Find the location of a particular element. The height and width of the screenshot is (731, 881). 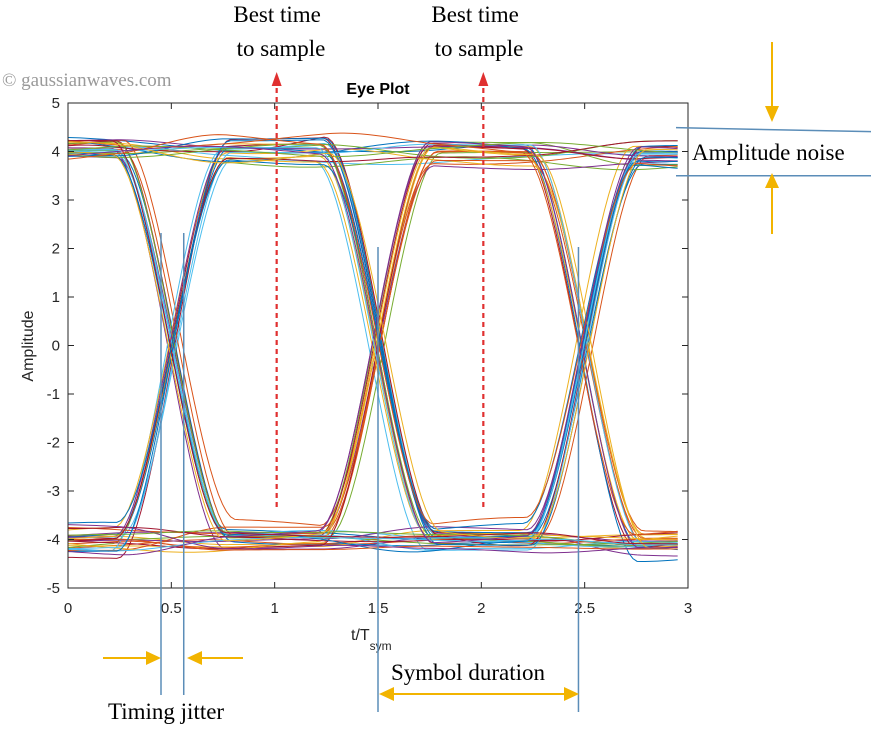

x-axis-label-sub: sym is located at coordinates (381, 646).